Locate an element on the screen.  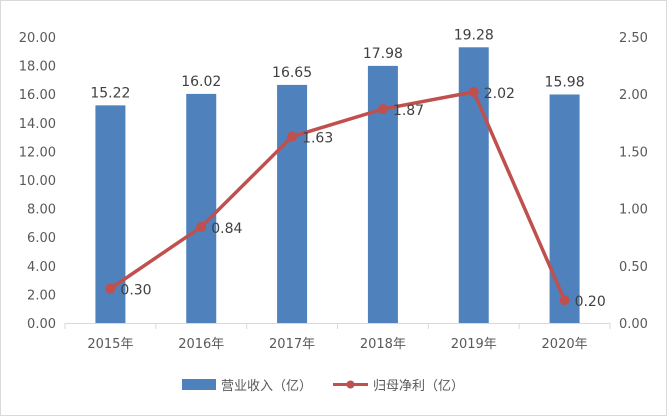
legend-label-revenue: 营业收入（亿） is located at coordinates (266, 386).